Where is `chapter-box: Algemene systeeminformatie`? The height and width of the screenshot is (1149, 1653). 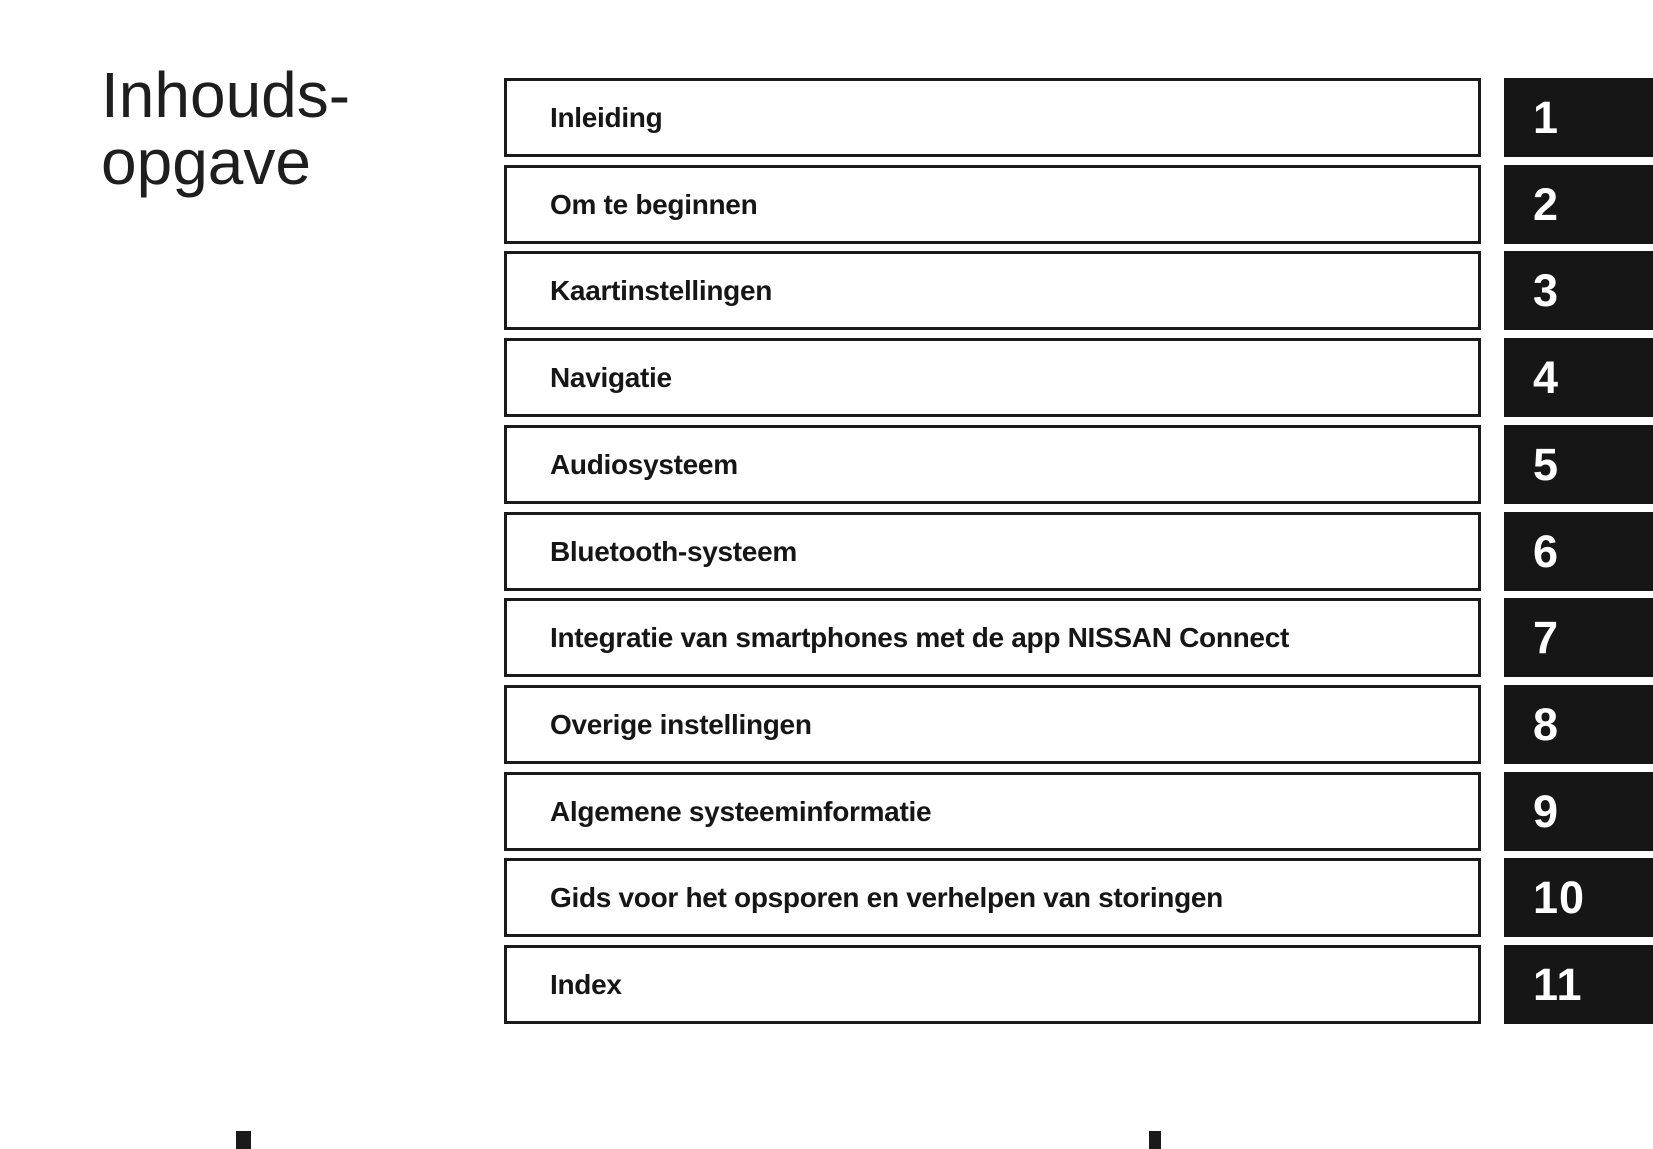 chapter-box: Algemene systeeminformatie is located at coordinates (992, 811).